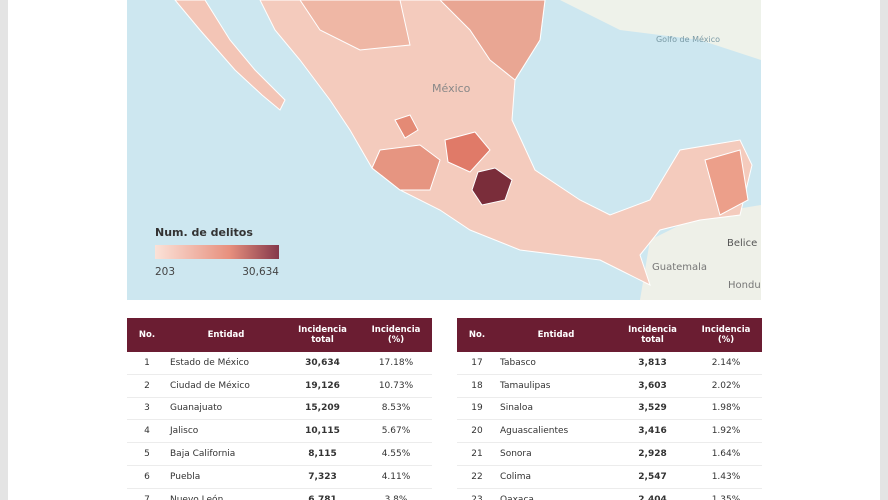  I want to click on row-number: 1, so click(147, 362).